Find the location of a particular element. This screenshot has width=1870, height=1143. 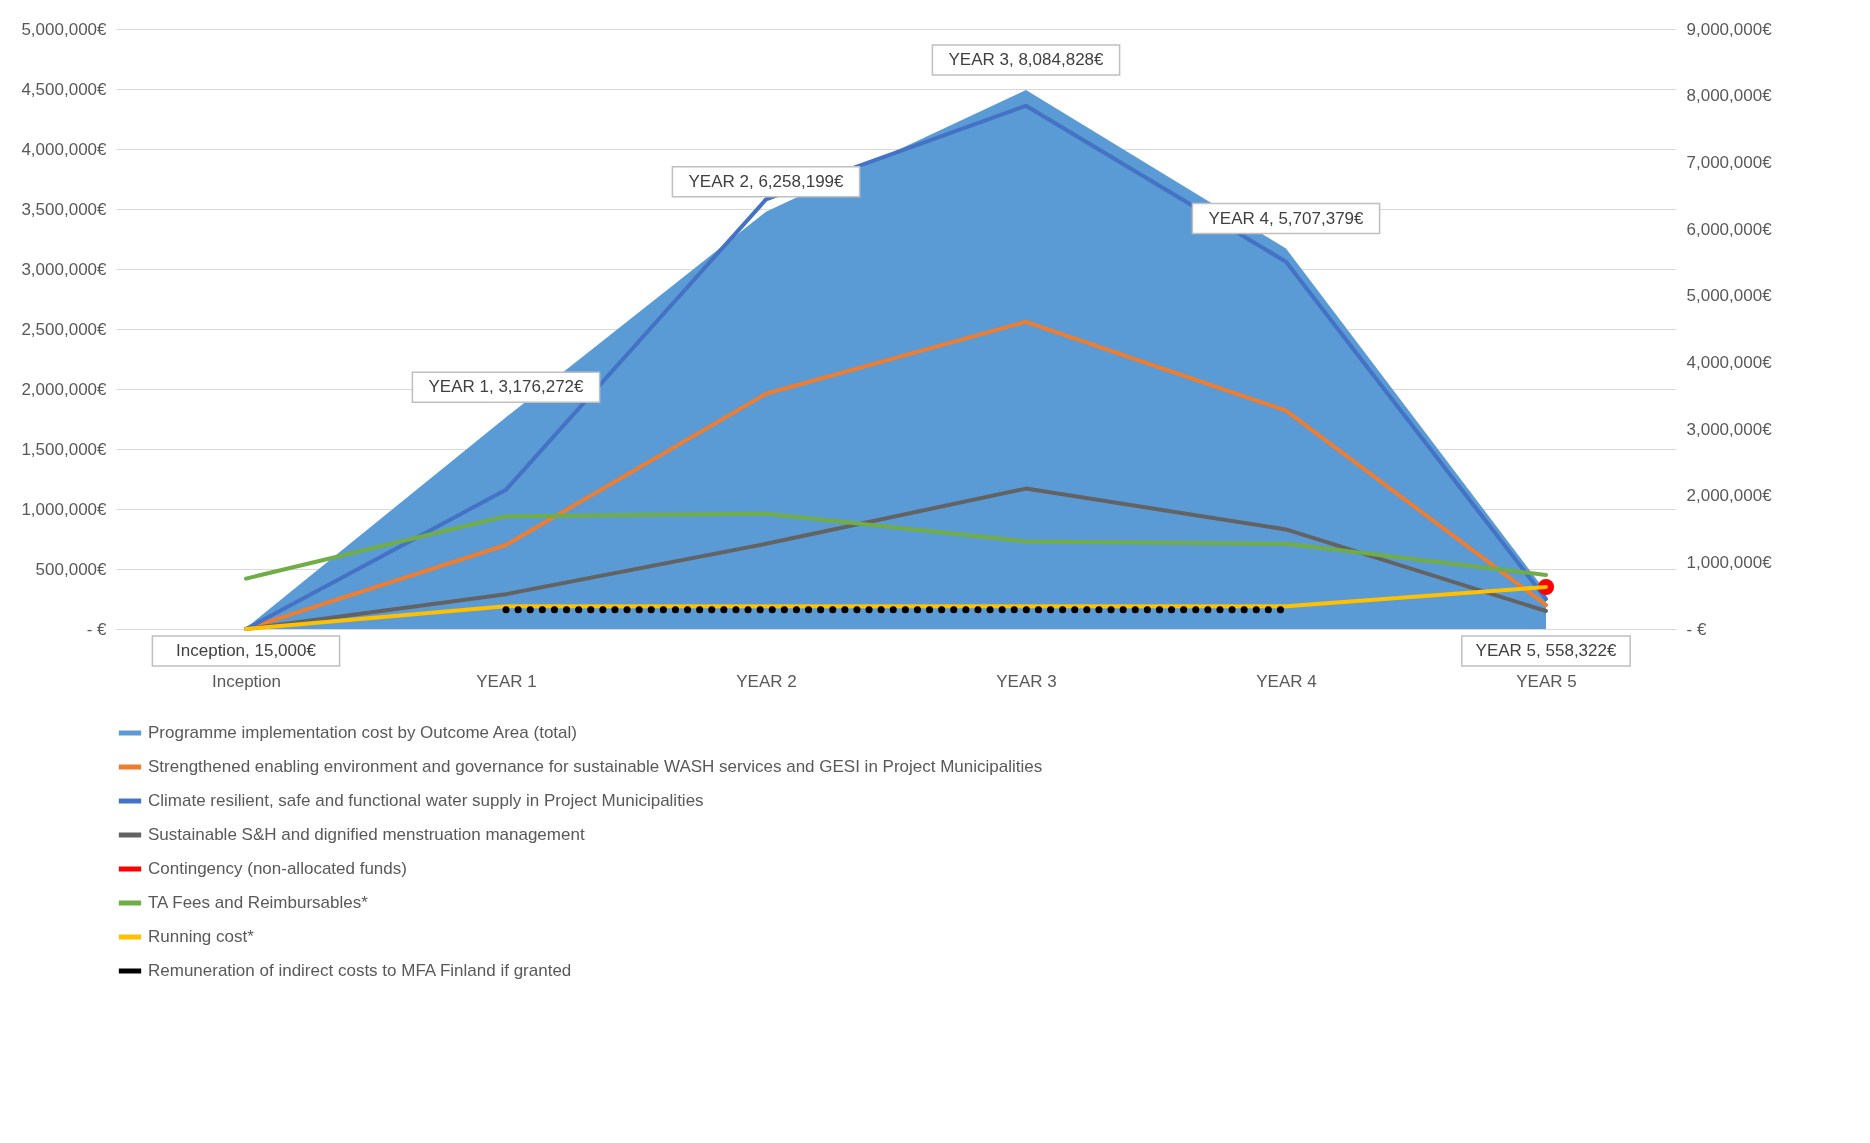

y2-tick-label: 4,000,000€ is located at coordinates (1729, 362).